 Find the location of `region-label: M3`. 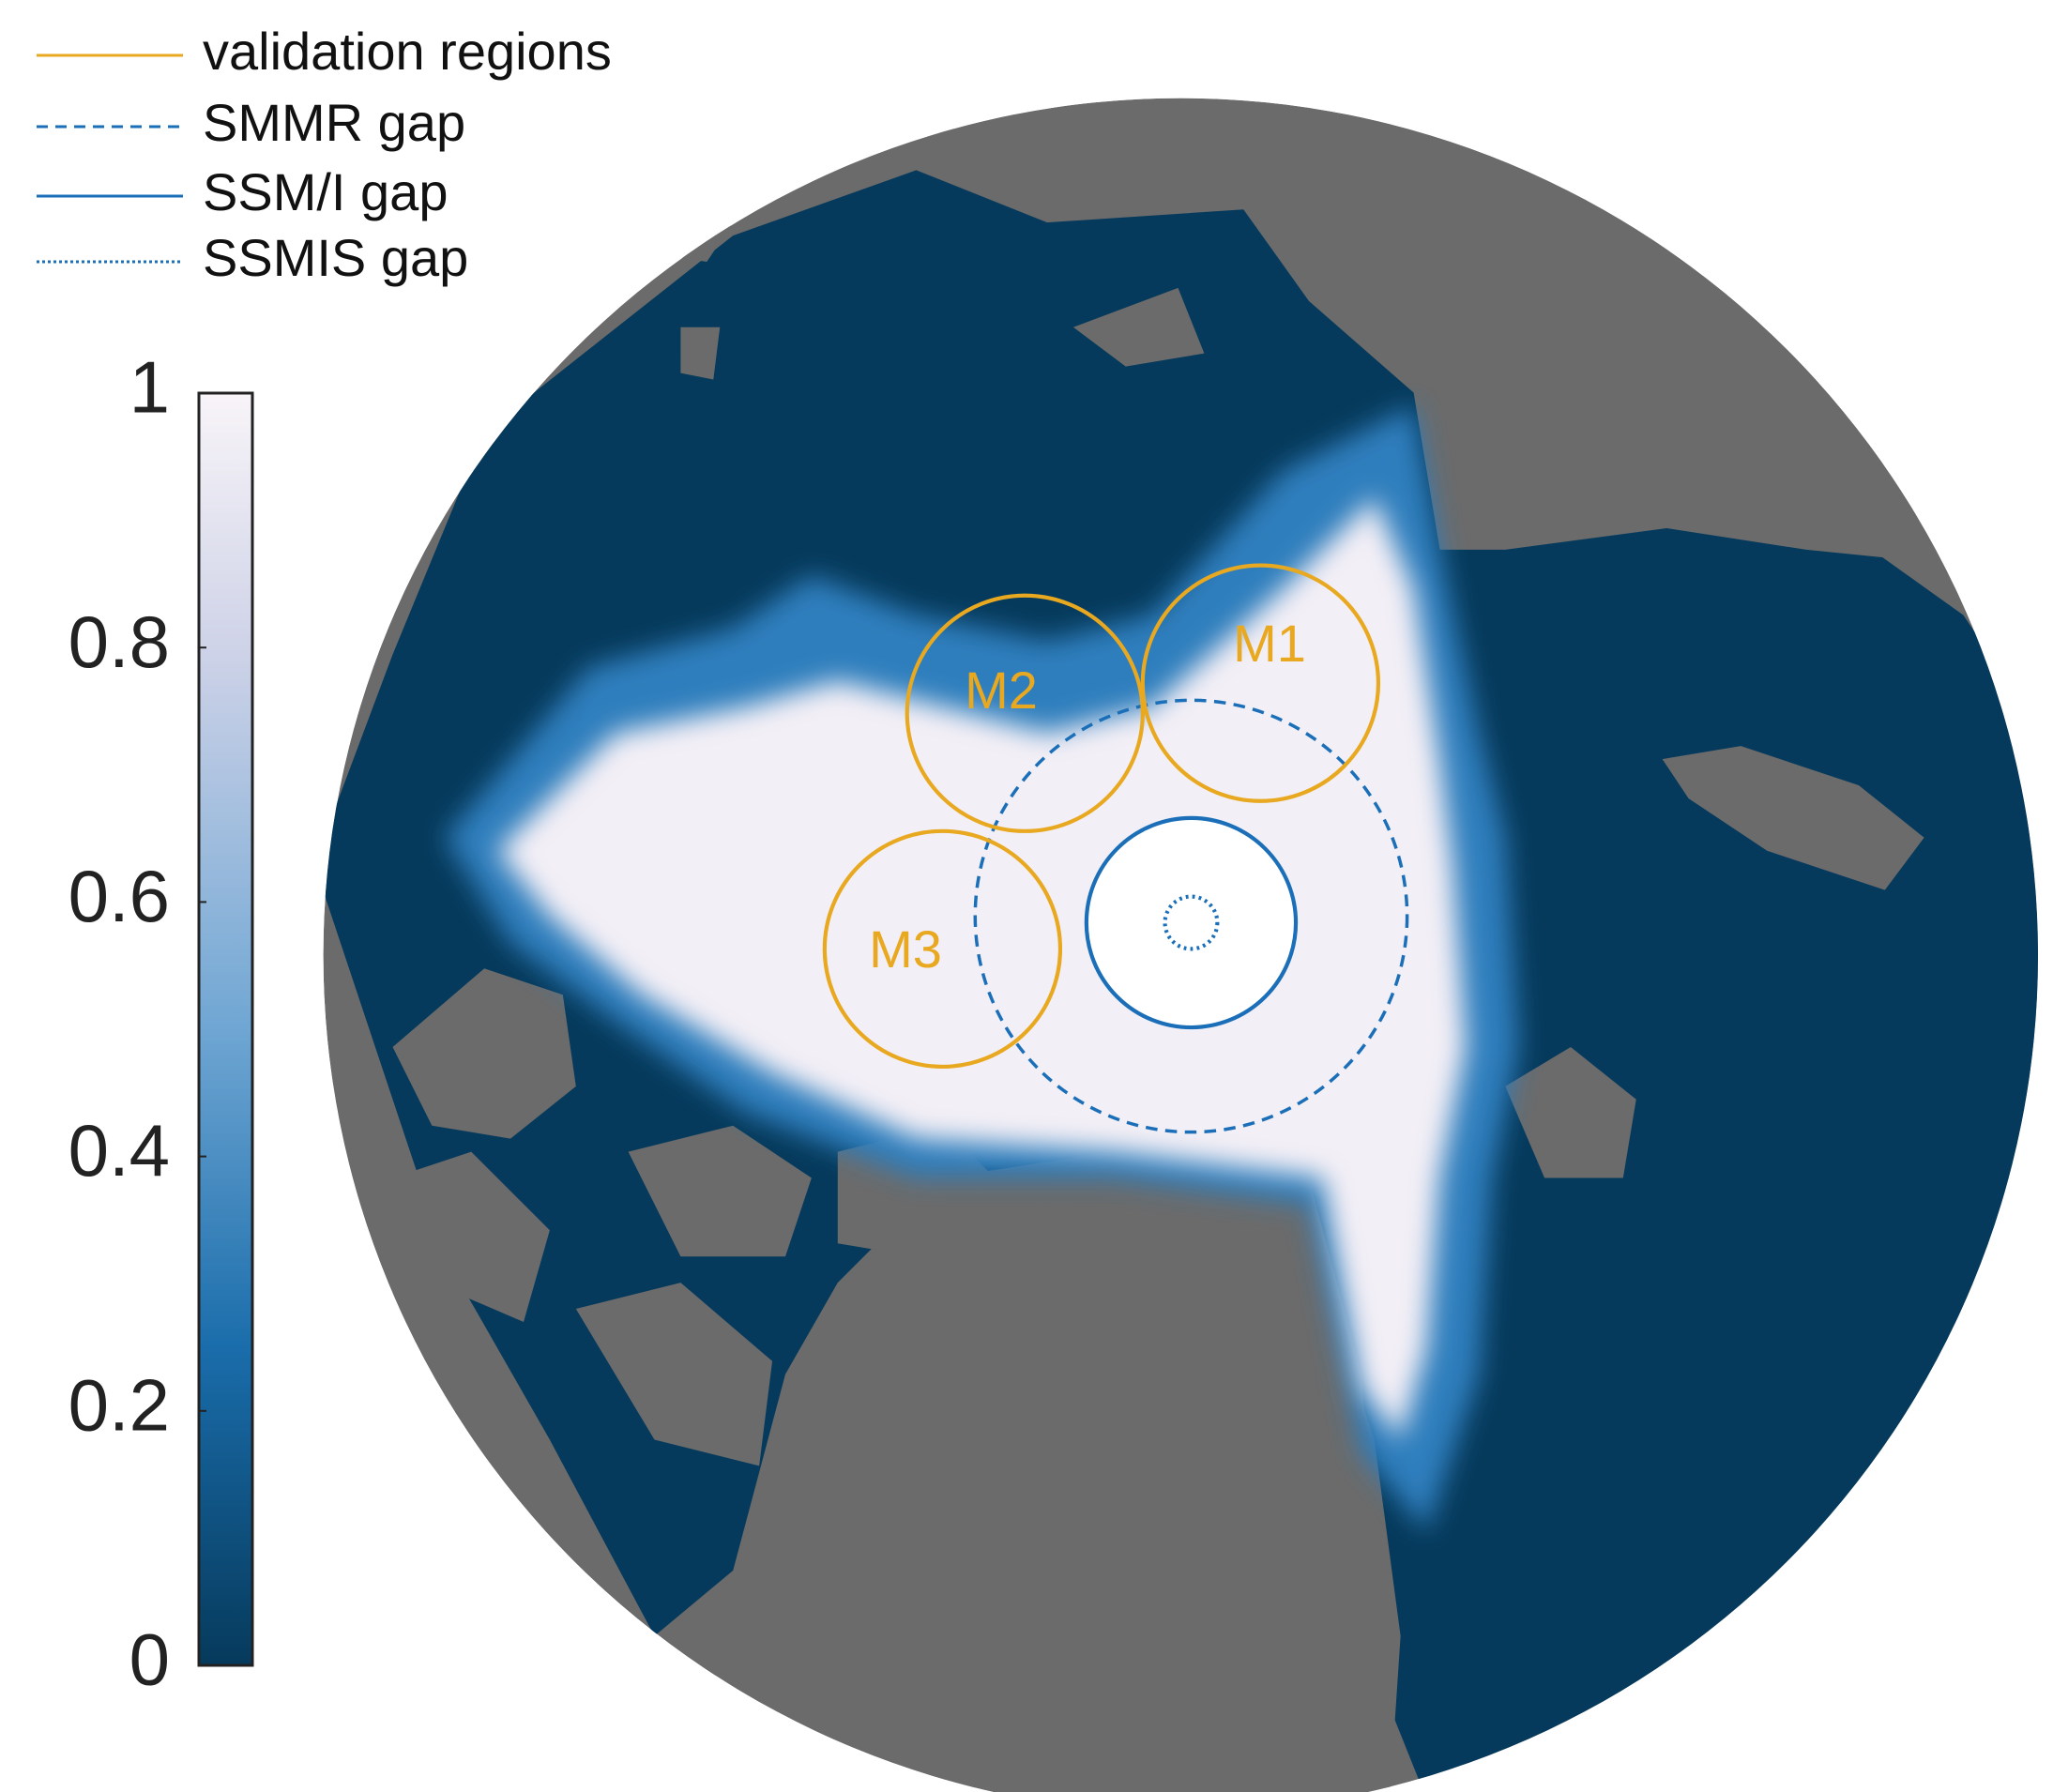

region-label: M3 is located at coordinates (905, 949).